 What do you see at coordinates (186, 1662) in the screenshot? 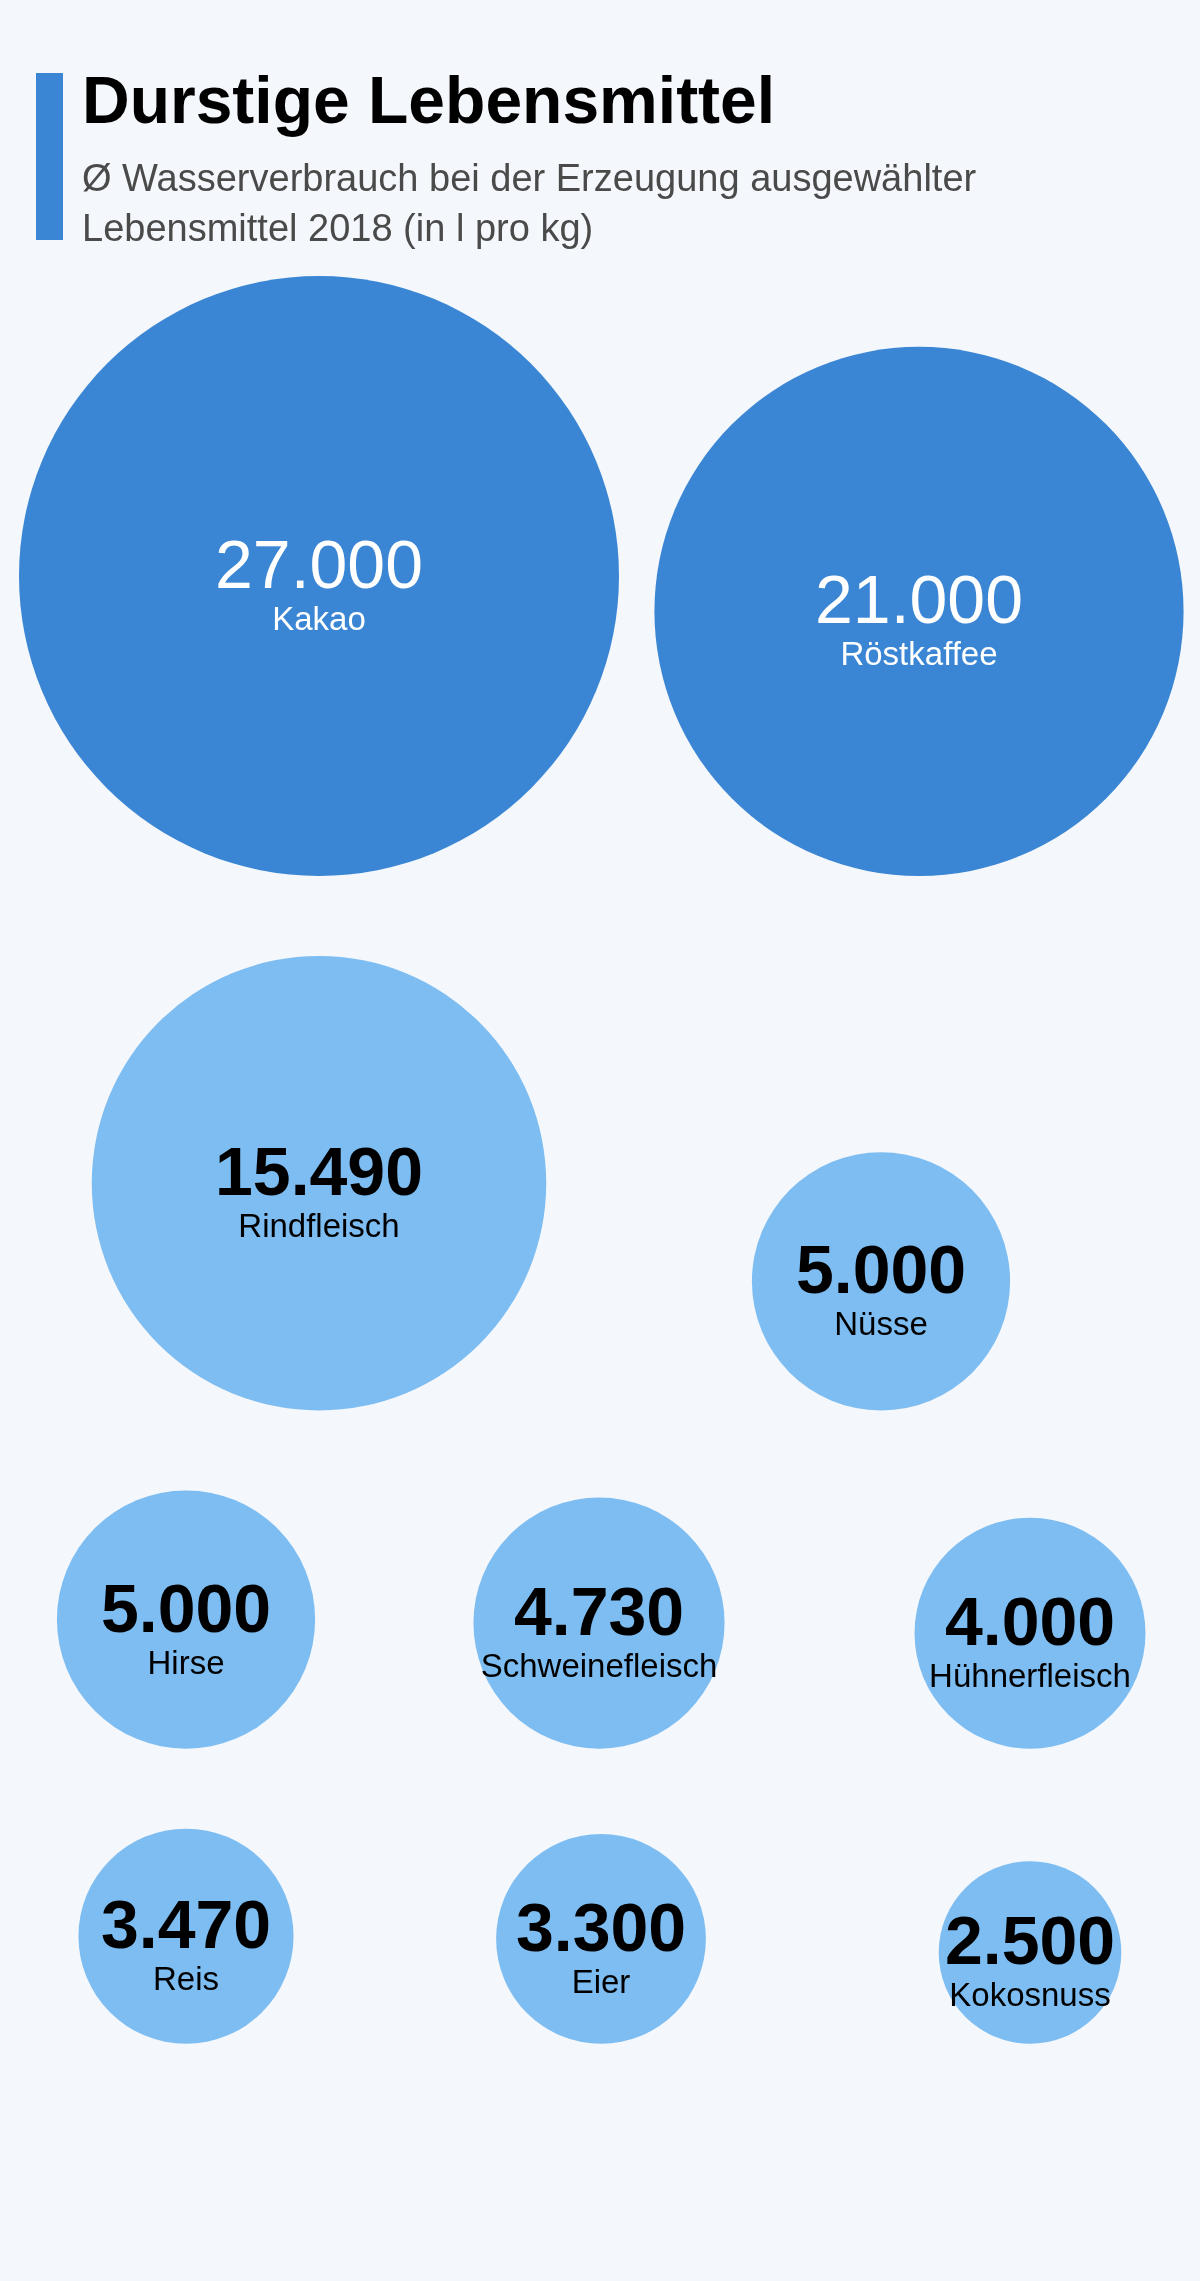
I see `category-label: Hirse` at bounding box center [186, 1662].